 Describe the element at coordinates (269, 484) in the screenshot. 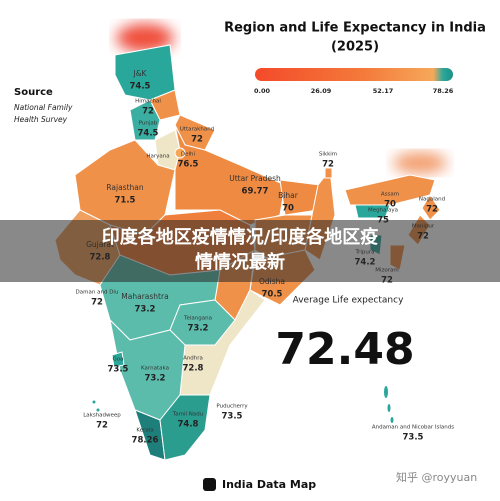

I see `footer: India Data Map` at that location.